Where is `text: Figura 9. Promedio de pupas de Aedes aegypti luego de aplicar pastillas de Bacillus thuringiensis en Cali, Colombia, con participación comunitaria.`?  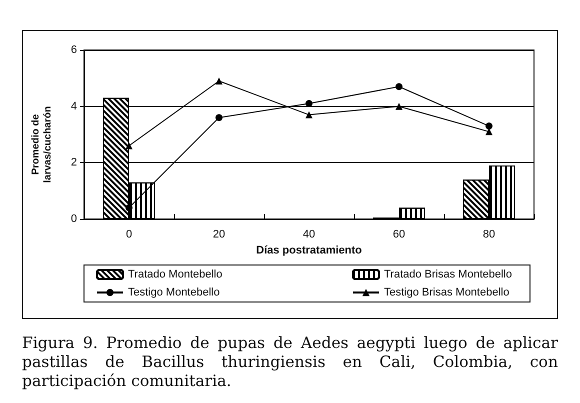 text: Figura 9. Promedio de pupas de Aedes aegypti luego de aplicar pastillas de Bacillus thuringiensis en Cali, Colombia, con participación comunitaria. is located at coordinates (290, 362).